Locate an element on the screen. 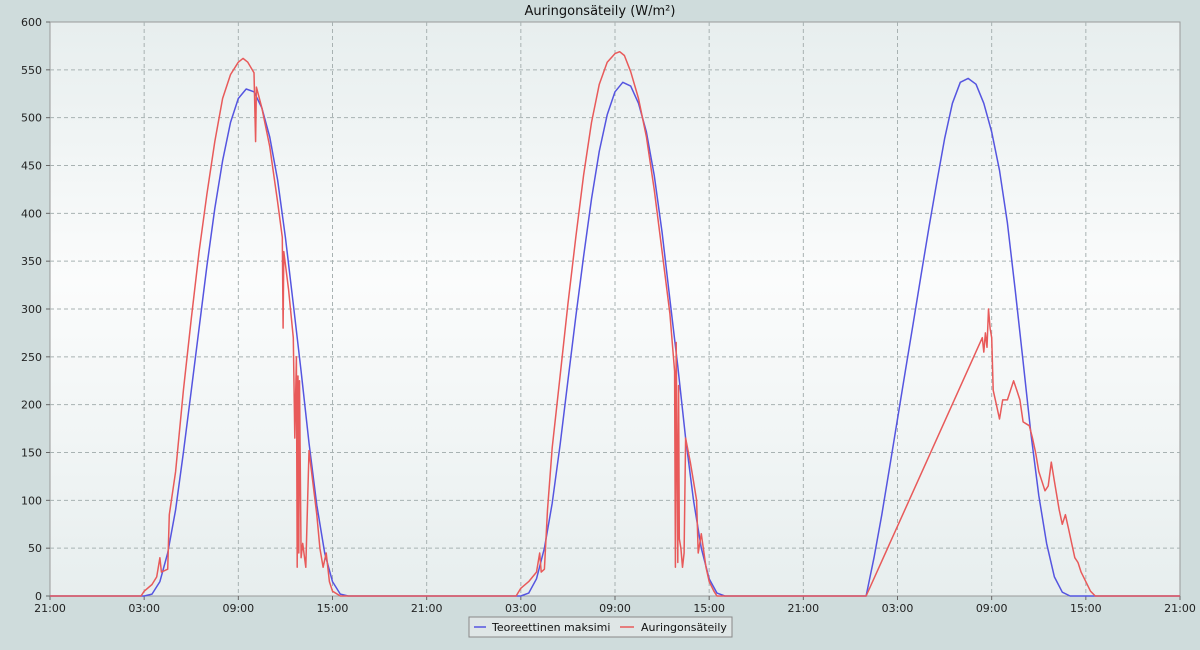 The width and height of the screenshot is (1200, 650). y-tick-label: 300 is located at coordinates (31, 309).